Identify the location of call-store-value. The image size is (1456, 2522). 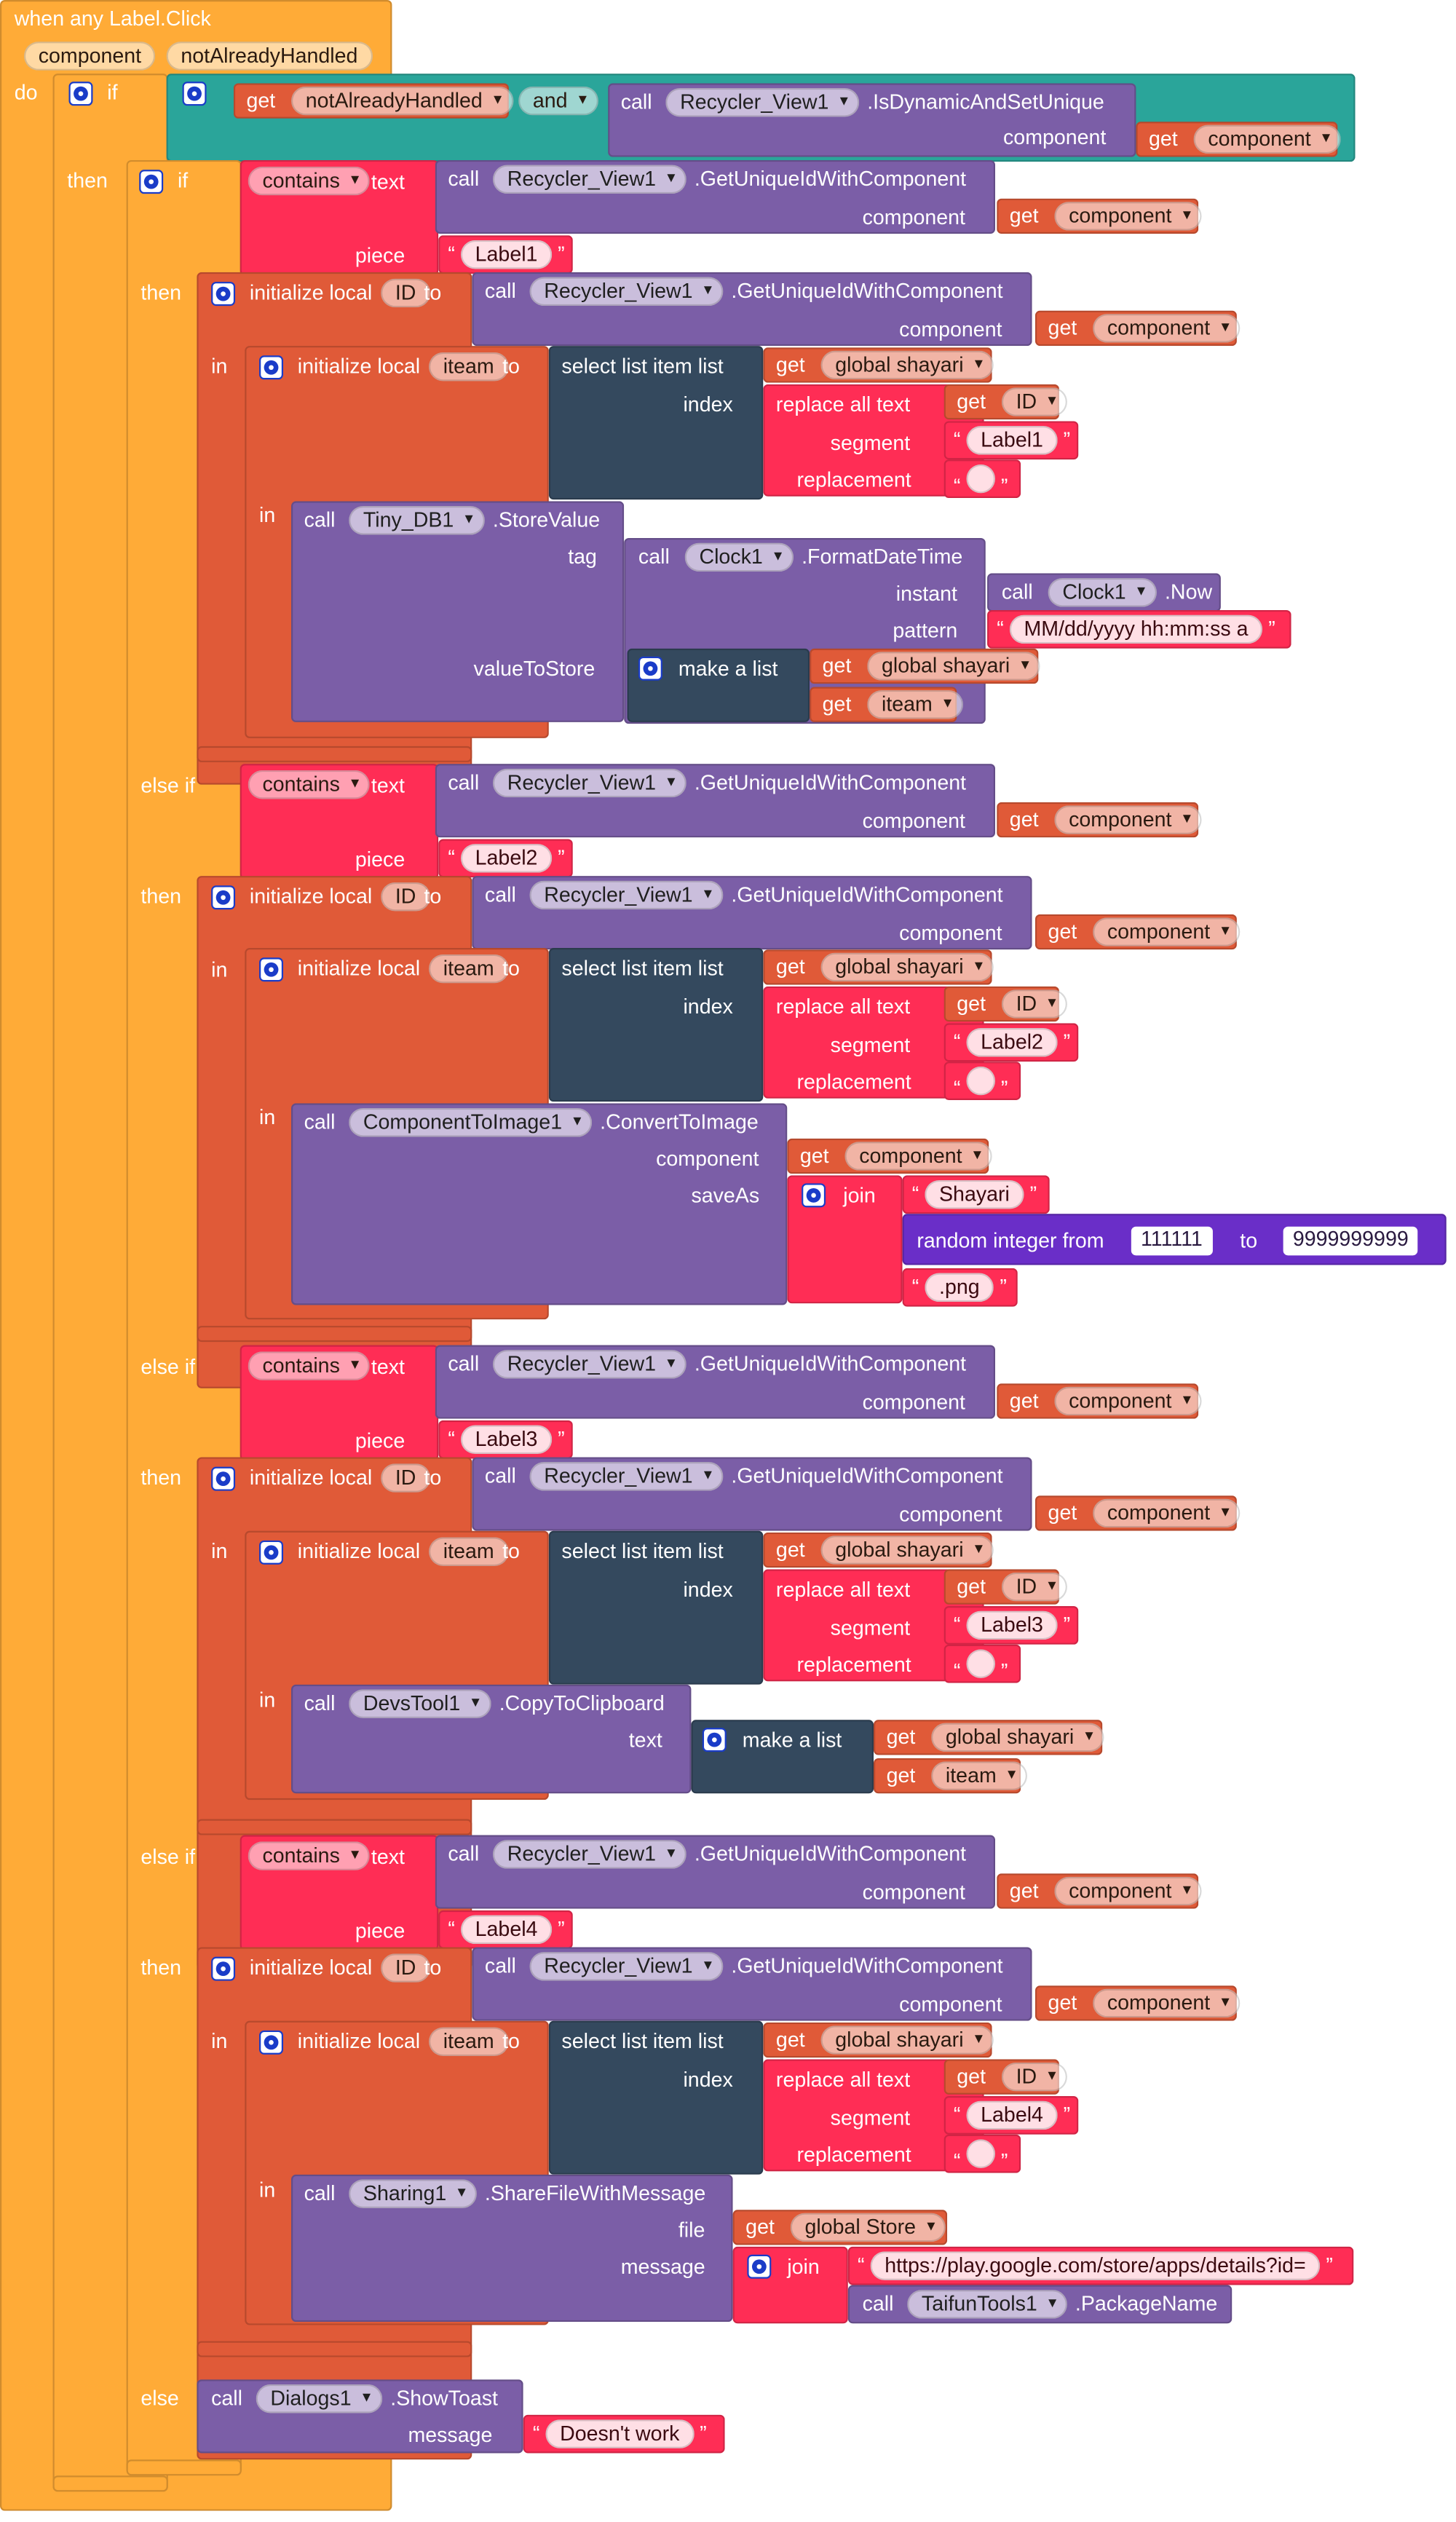
(457, 611).